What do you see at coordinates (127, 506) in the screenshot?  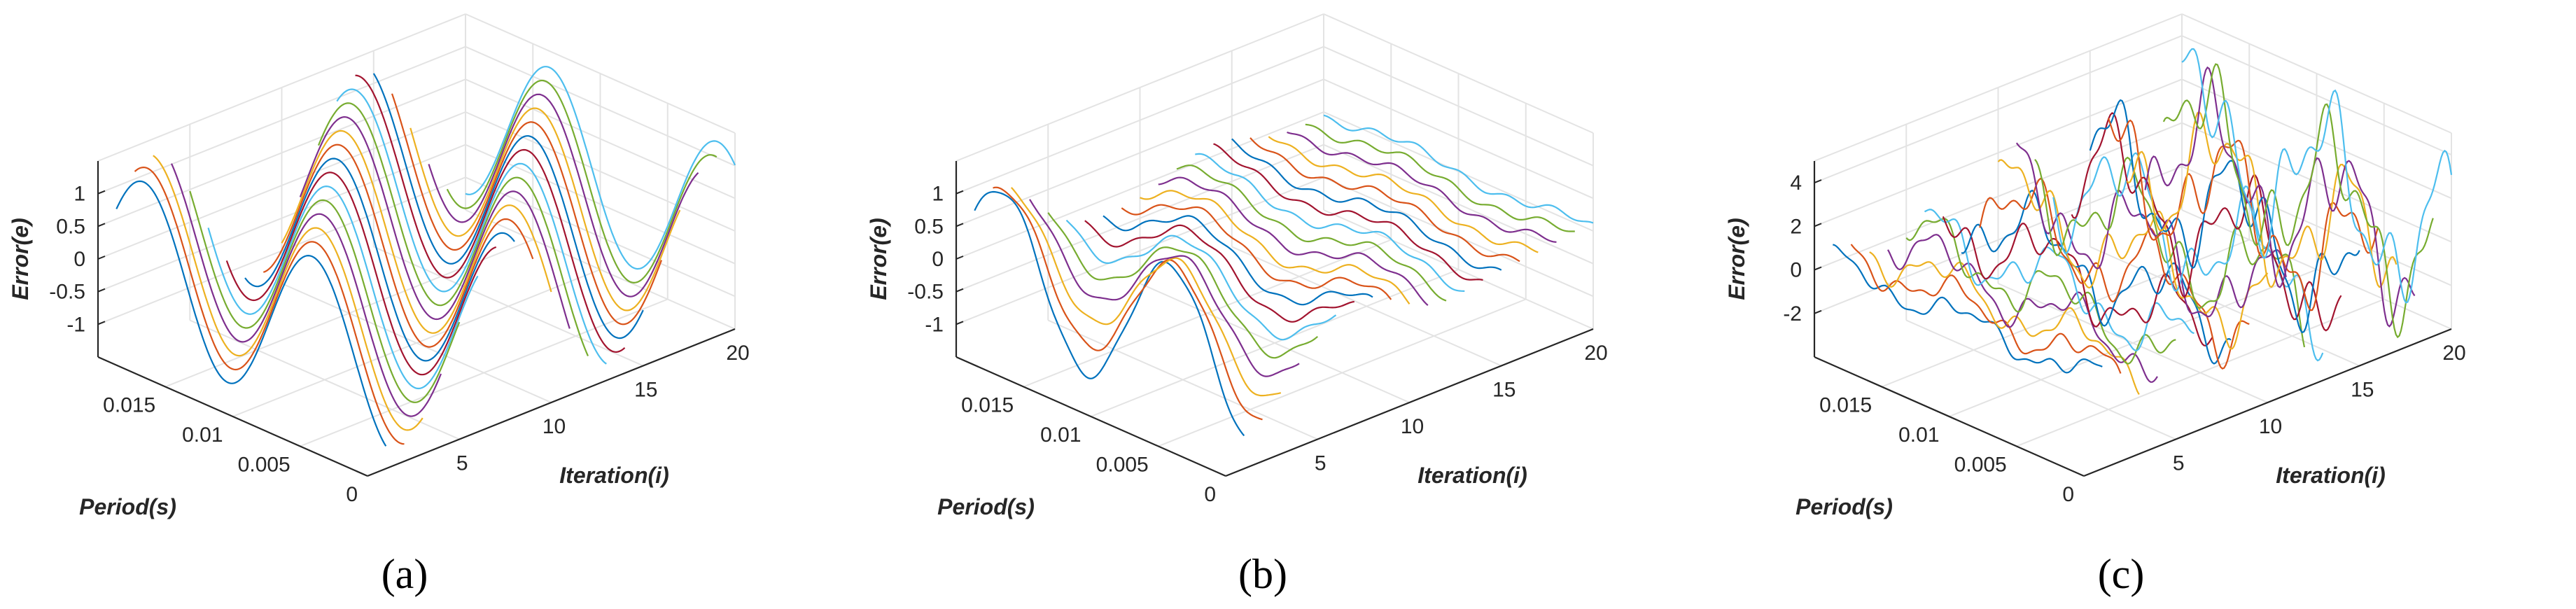 I see `y-axis-label: Period(s)` at bounding box center [127, 506].